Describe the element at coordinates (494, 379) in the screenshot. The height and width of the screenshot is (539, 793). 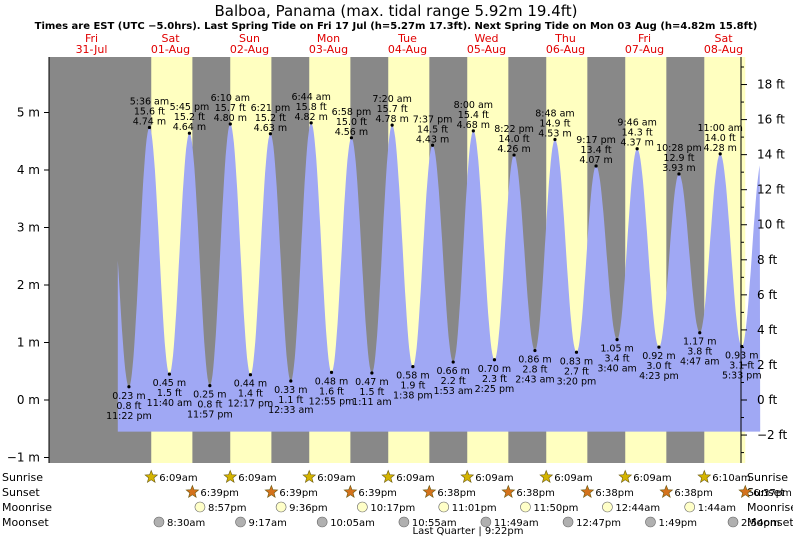
I see `tide-feet-label: 2.3 ft` at that location.